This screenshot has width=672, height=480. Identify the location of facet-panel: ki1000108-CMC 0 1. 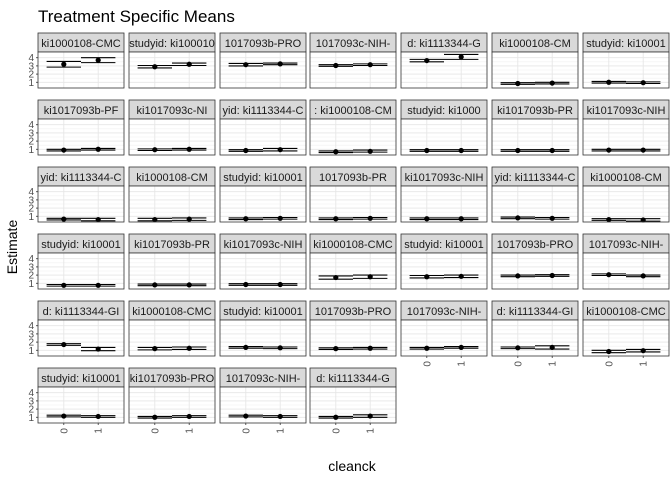
(626, 333).